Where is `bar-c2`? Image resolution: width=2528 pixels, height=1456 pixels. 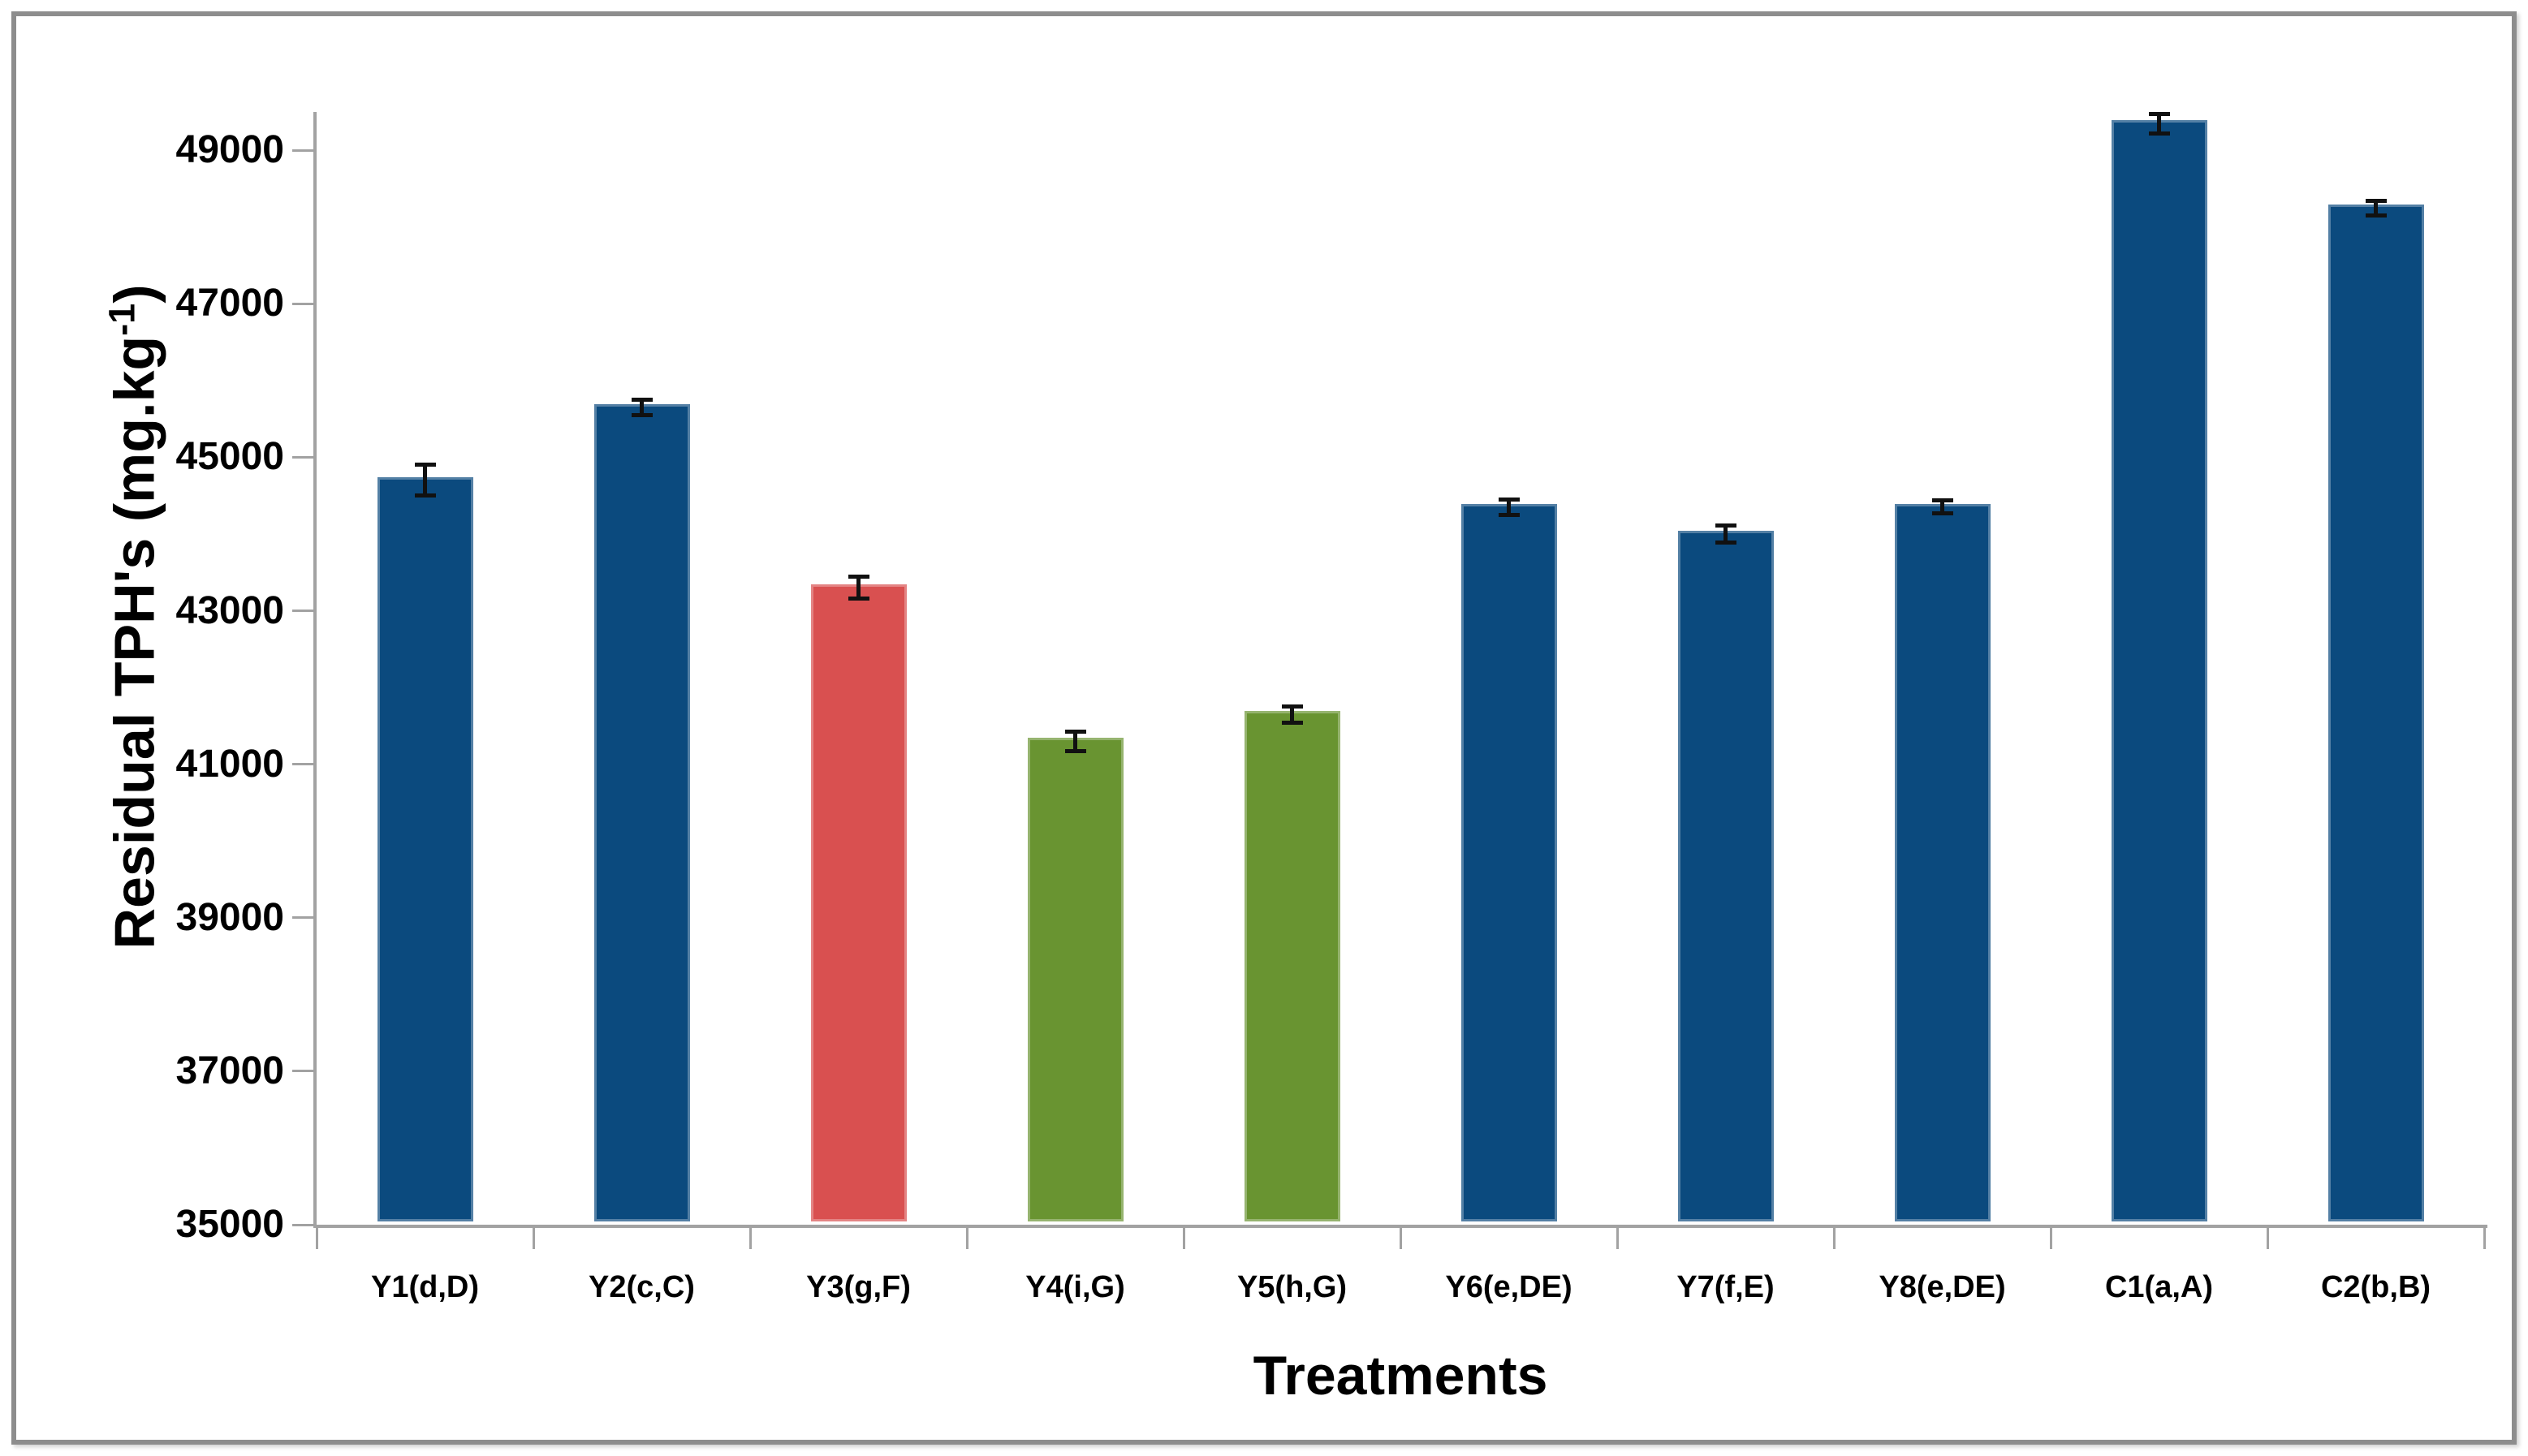 bar-c2 is located at coordinates (2375, 713).